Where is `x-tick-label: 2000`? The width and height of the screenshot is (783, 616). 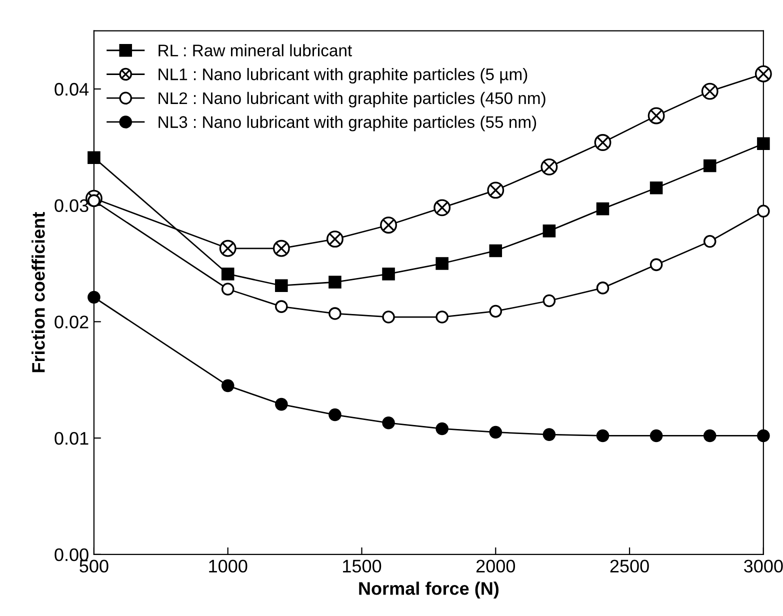
x-tick-label: 2000 is located at coordinates (496, 566).